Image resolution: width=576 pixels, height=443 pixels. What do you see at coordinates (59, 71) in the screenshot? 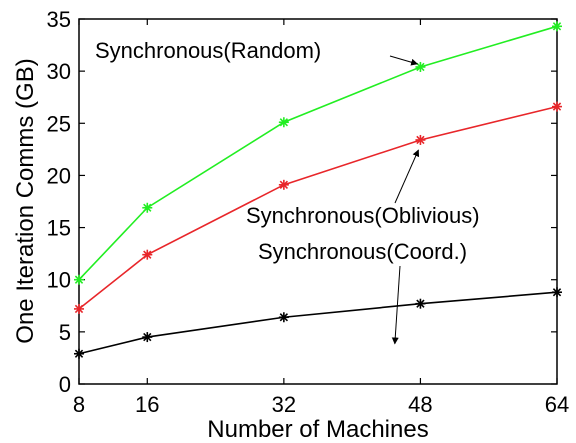
I see `y-tick-label: 30` at bounding box center [59, 71].